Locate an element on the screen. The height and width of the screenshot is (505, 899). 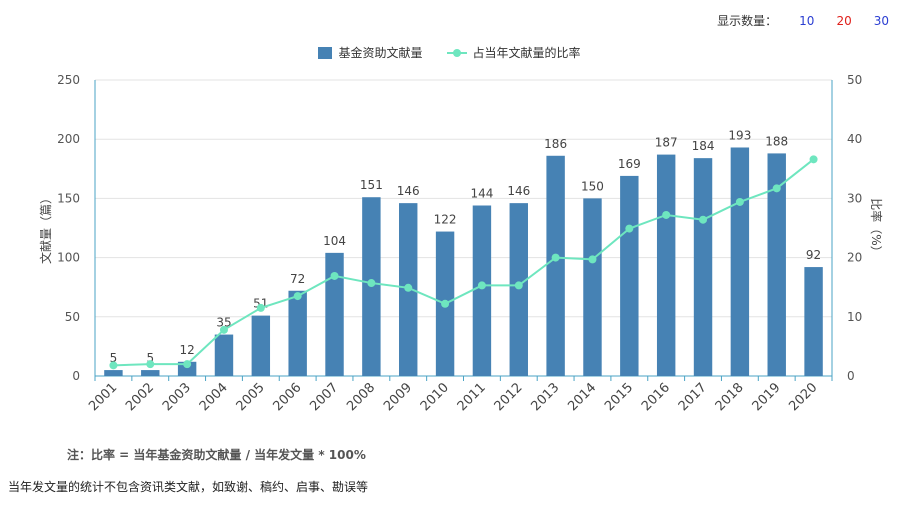
bar-2005 is located at coordinates (261, 345).